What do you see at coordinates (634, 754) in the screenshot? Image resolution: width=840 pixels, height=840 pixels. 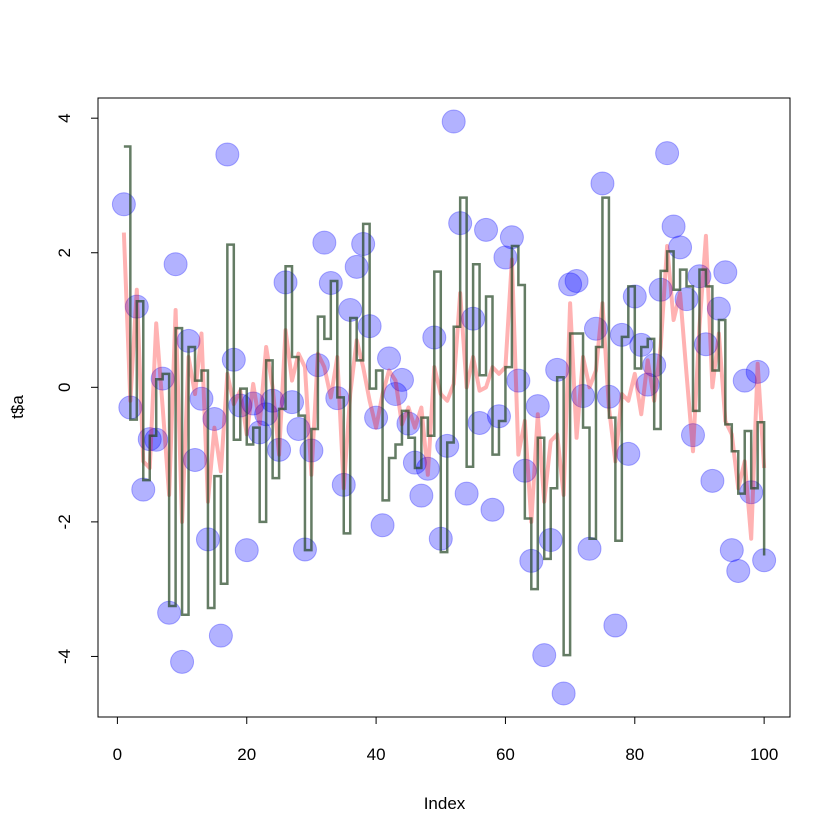 I see `x-tick-label: 80` at bounding box center [634, 754].